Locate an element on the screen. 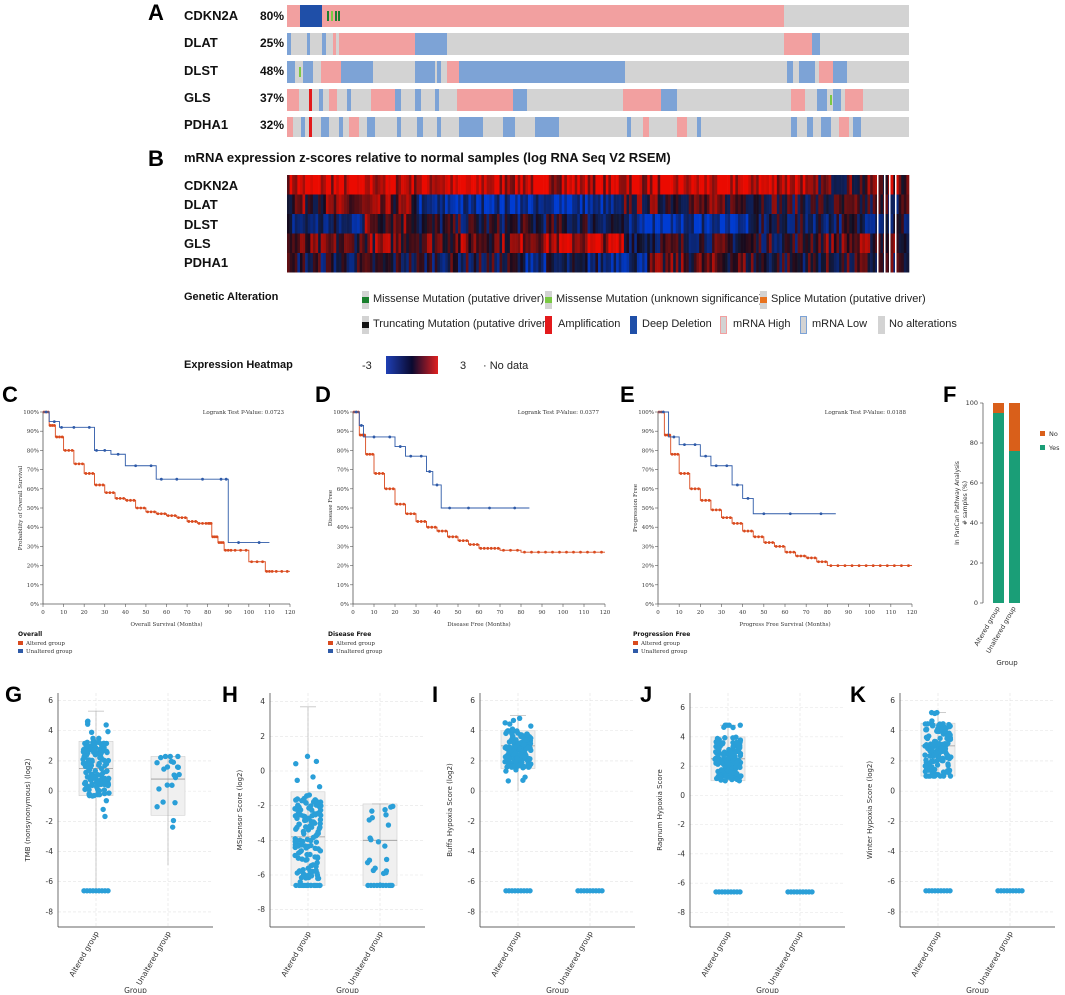  y-tick-label: 20 is located at coordinates (974, 563).